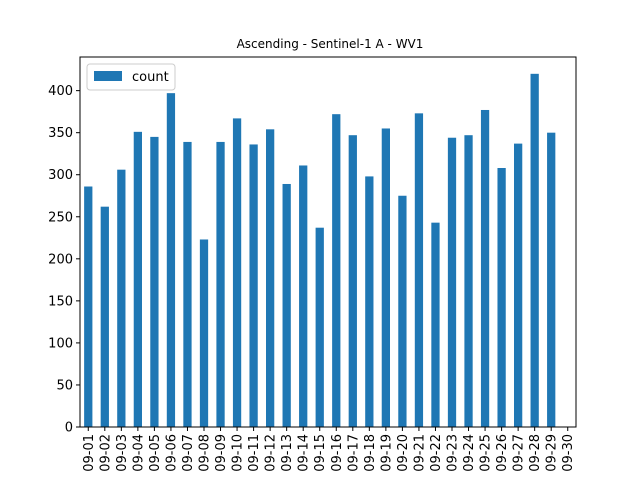 The height and width of the screenshot is (480, 640). Describe the element at coordinates (271, 453) in the screenshot. I see `x-tick-label: 09-12` at that location.